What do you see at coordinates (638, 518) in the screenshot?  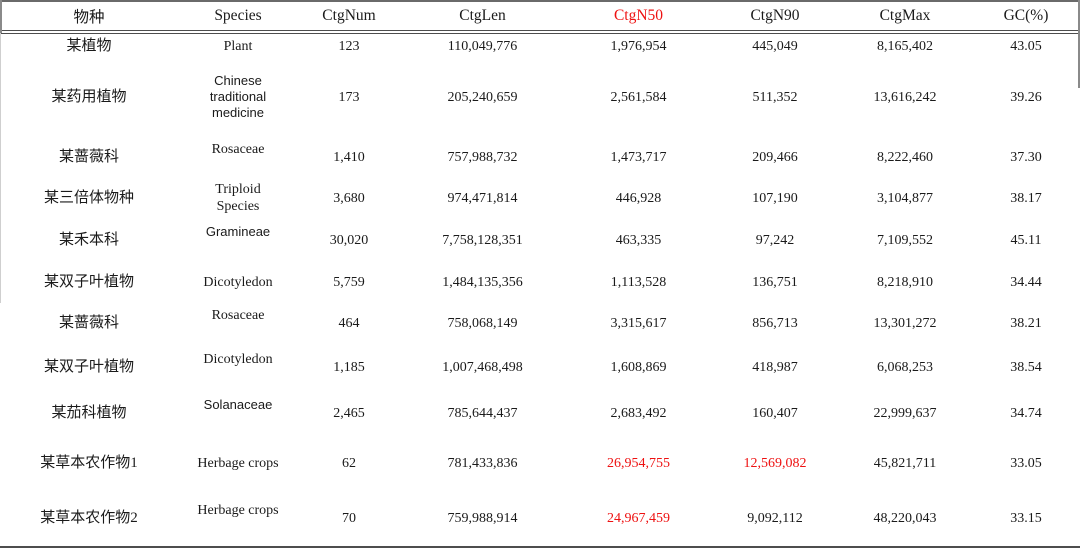 I see `cell-ctgn50-highlight: 24,967,459` at bounding box center [638, 518].